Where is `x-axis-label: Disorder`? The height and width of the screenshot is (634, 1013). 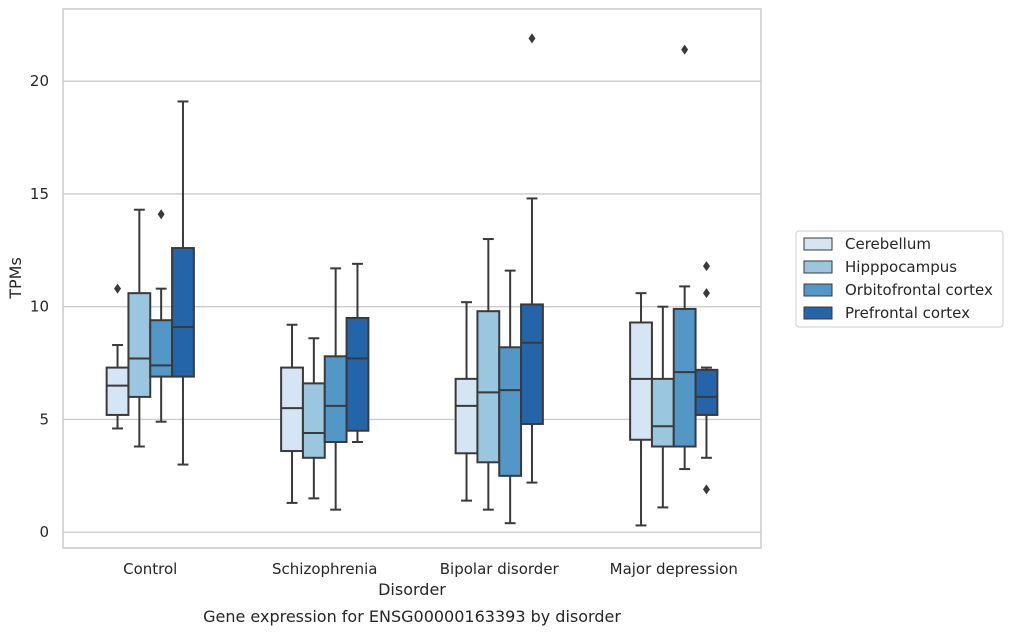
x-axis-label: Disorder is located at coordinates (412, 589).